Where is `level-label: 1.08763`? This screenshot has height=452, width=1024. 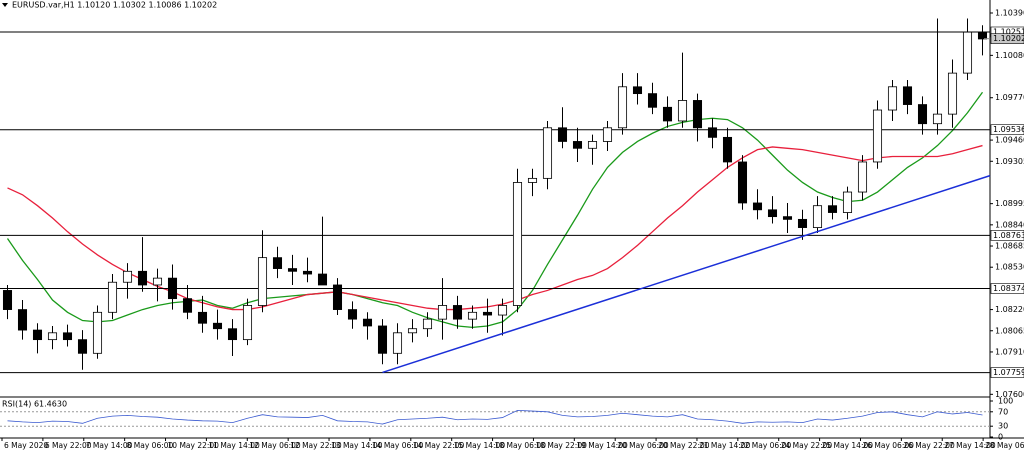
level-label: 1.08763 is located at coordinates (1008, 235).